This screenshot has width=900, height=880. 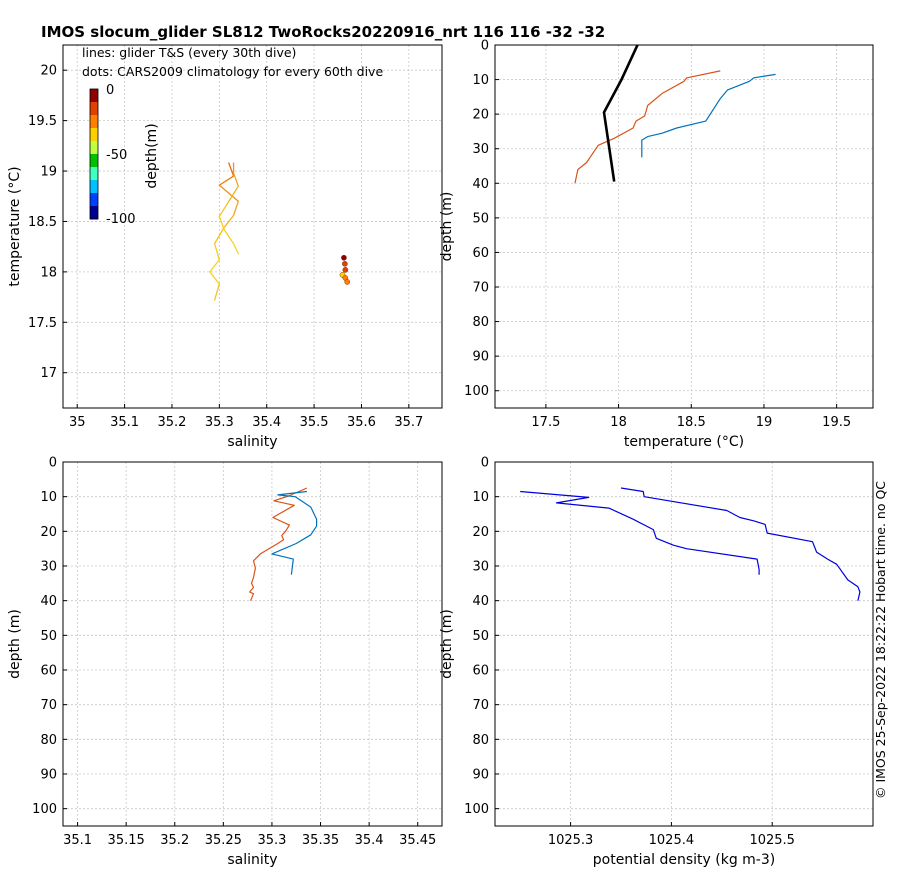 What do you see at coordinates (252, 860) in the screenshot?
I see `x-axis-label: salinity` at bounding box center [252, 860].